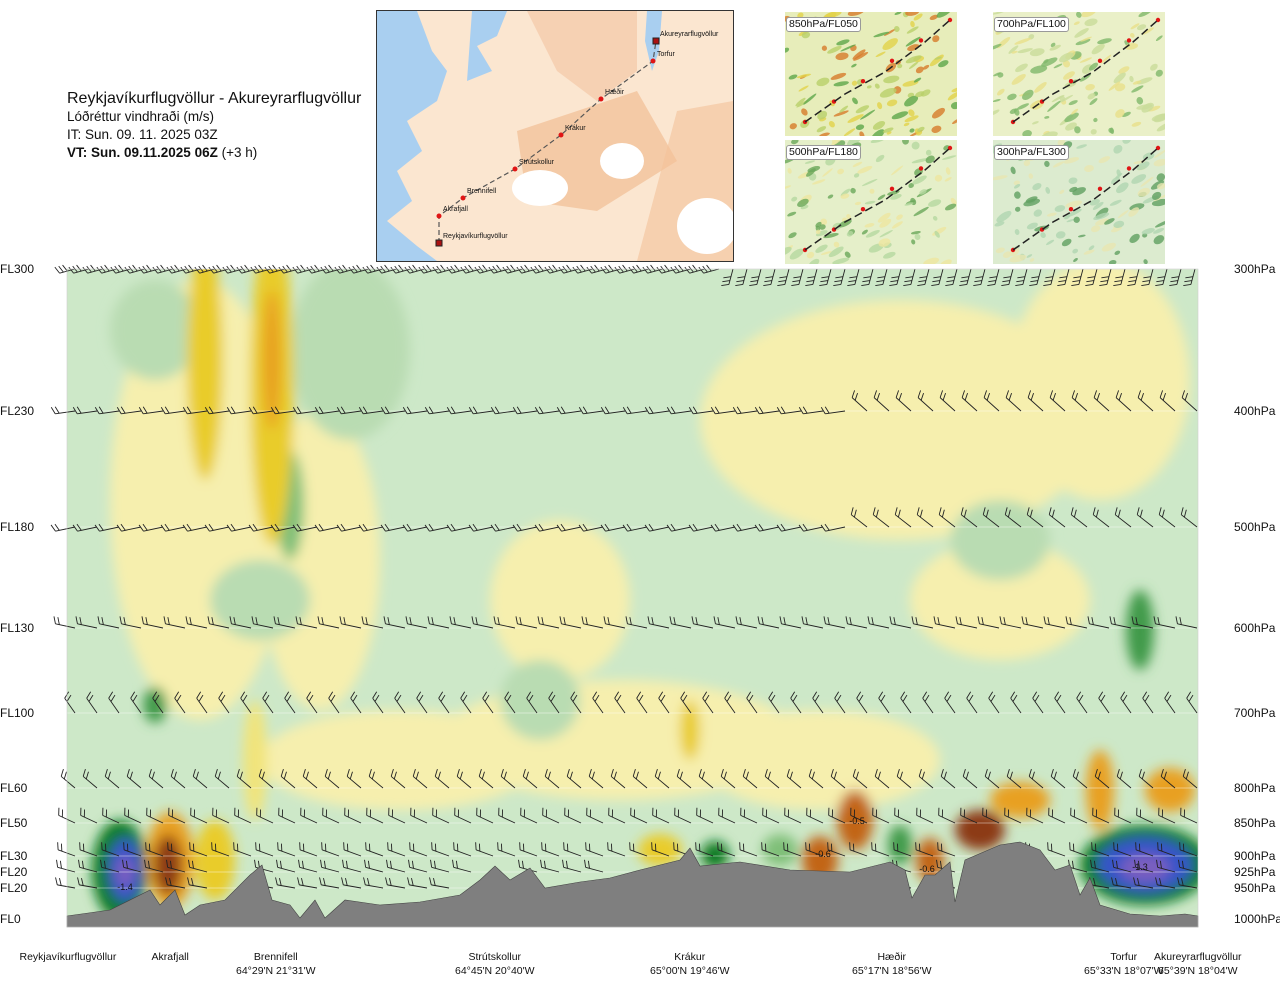 The image size is (1280, 981). Describe the element at coordinates (17, 411) in the screenshot. I see `flight-level-label: FL230` at that location.